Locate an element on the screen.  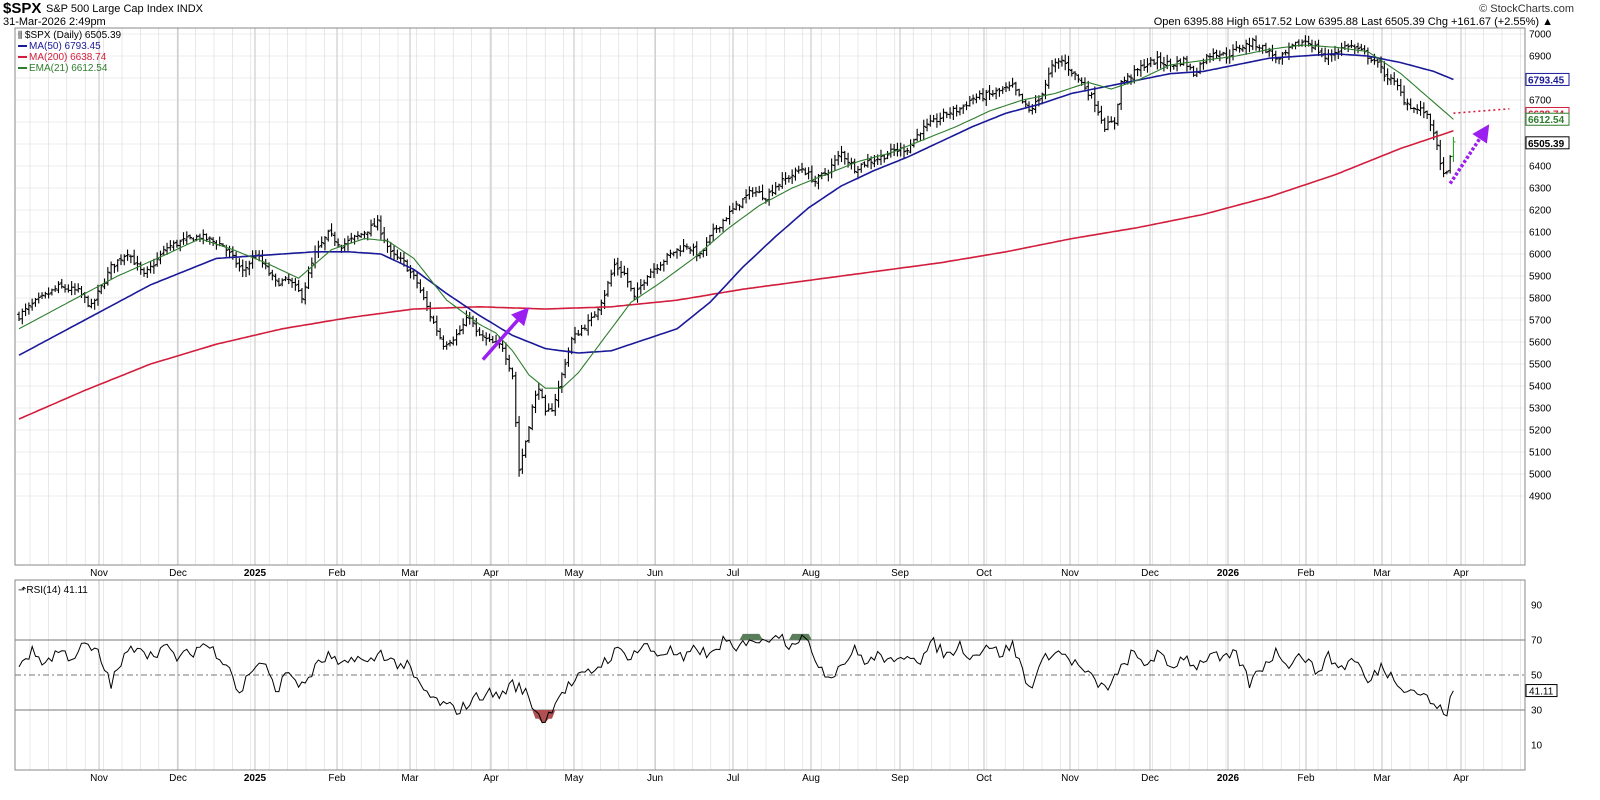
price-x-tick-label: Jul is located at coordinates (733, 573).